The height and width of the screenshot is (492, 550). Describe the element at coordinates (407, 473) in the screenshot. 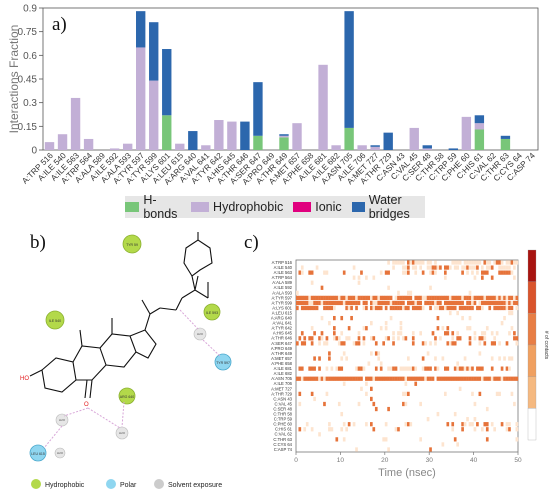

I see `x-axis-label: Time (nsec)` at that location.